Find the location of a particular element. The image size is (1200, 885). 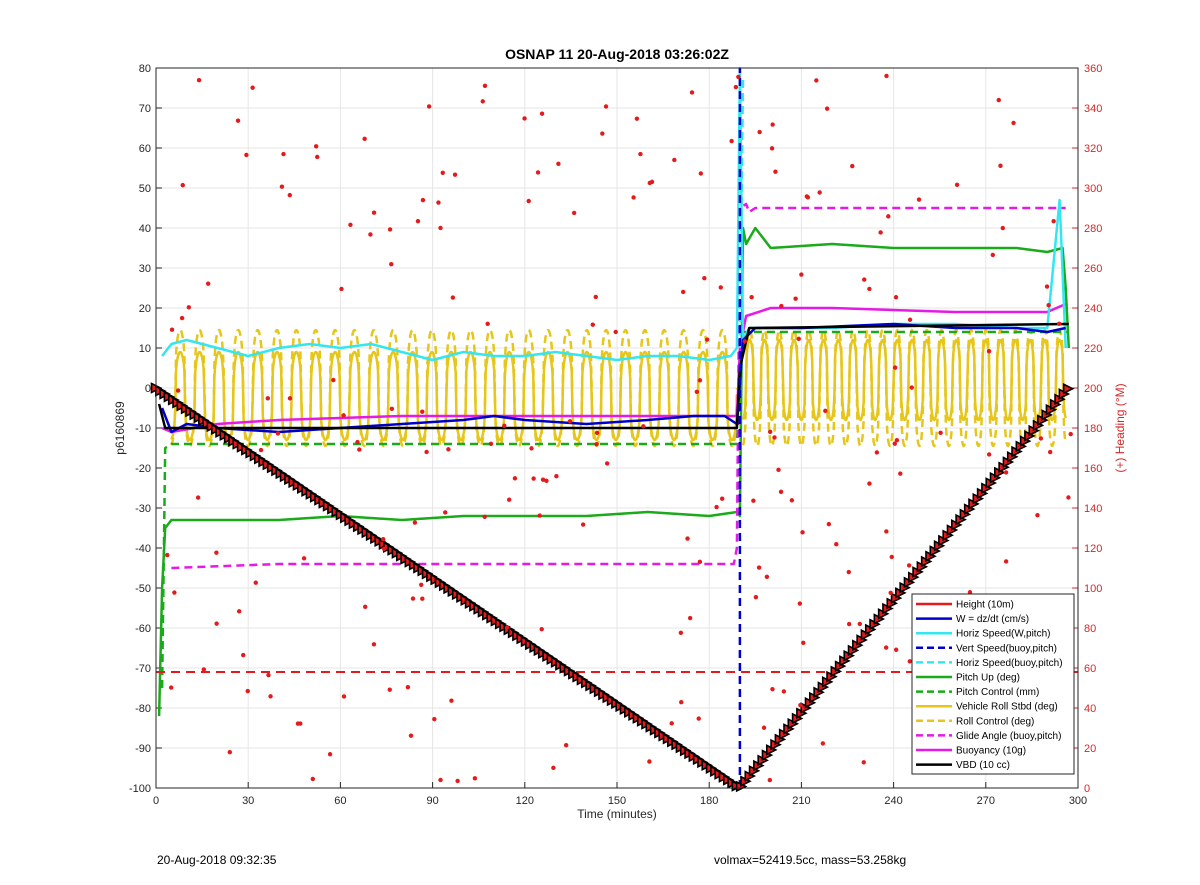

y2-axis-label: (+) Heading (°M) is located at coordinates (1120, 427).